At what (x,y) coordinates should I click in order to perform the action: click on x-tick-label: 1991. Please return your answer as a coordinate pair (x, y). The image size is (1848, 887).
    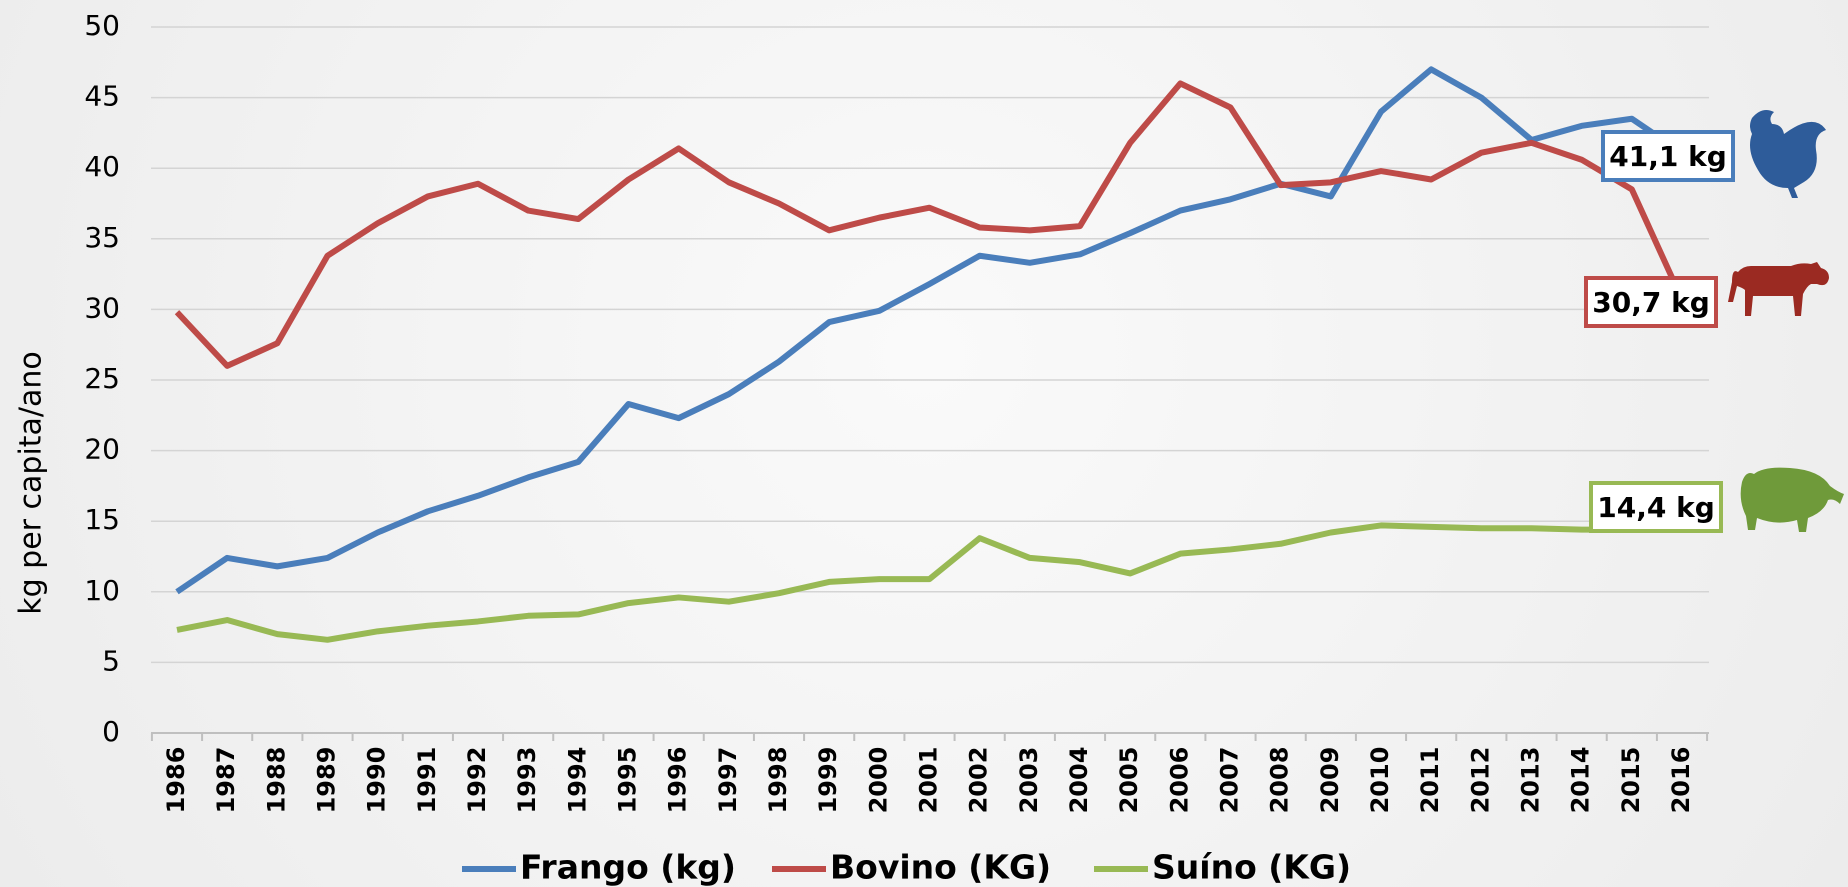
    Looking at the image, I should click on (427, 780).